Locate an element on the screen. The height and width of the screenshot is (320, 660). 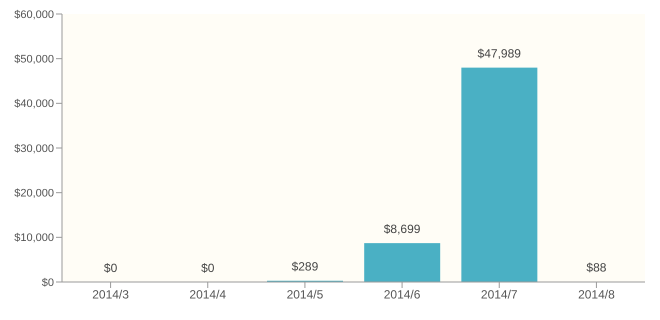
data-label: $88 is located at coordinates (596, 267).